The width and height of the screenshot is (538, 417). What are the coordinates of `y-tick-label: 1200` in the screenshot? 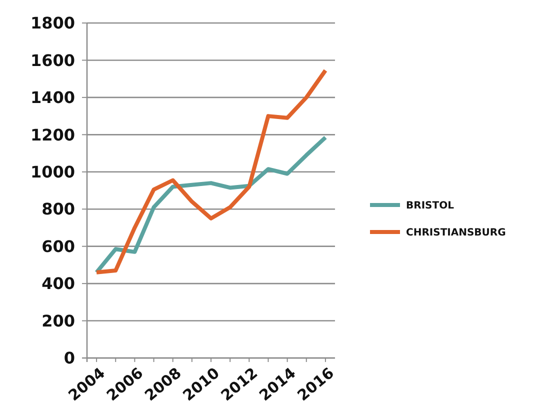 It's located at (52, 134).